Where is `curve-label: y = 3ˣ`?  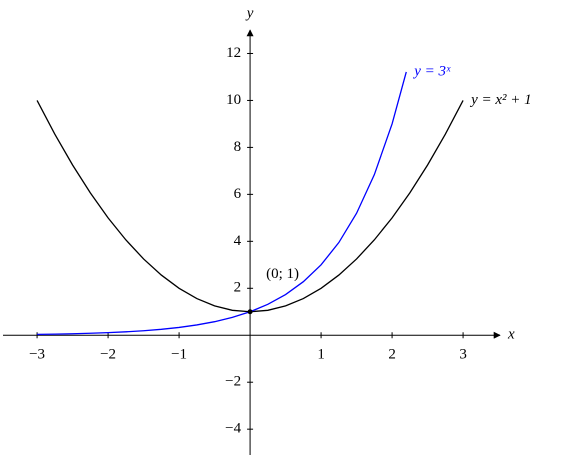 curve-label: y = 3ˣ is located at coordinates (431, 71).